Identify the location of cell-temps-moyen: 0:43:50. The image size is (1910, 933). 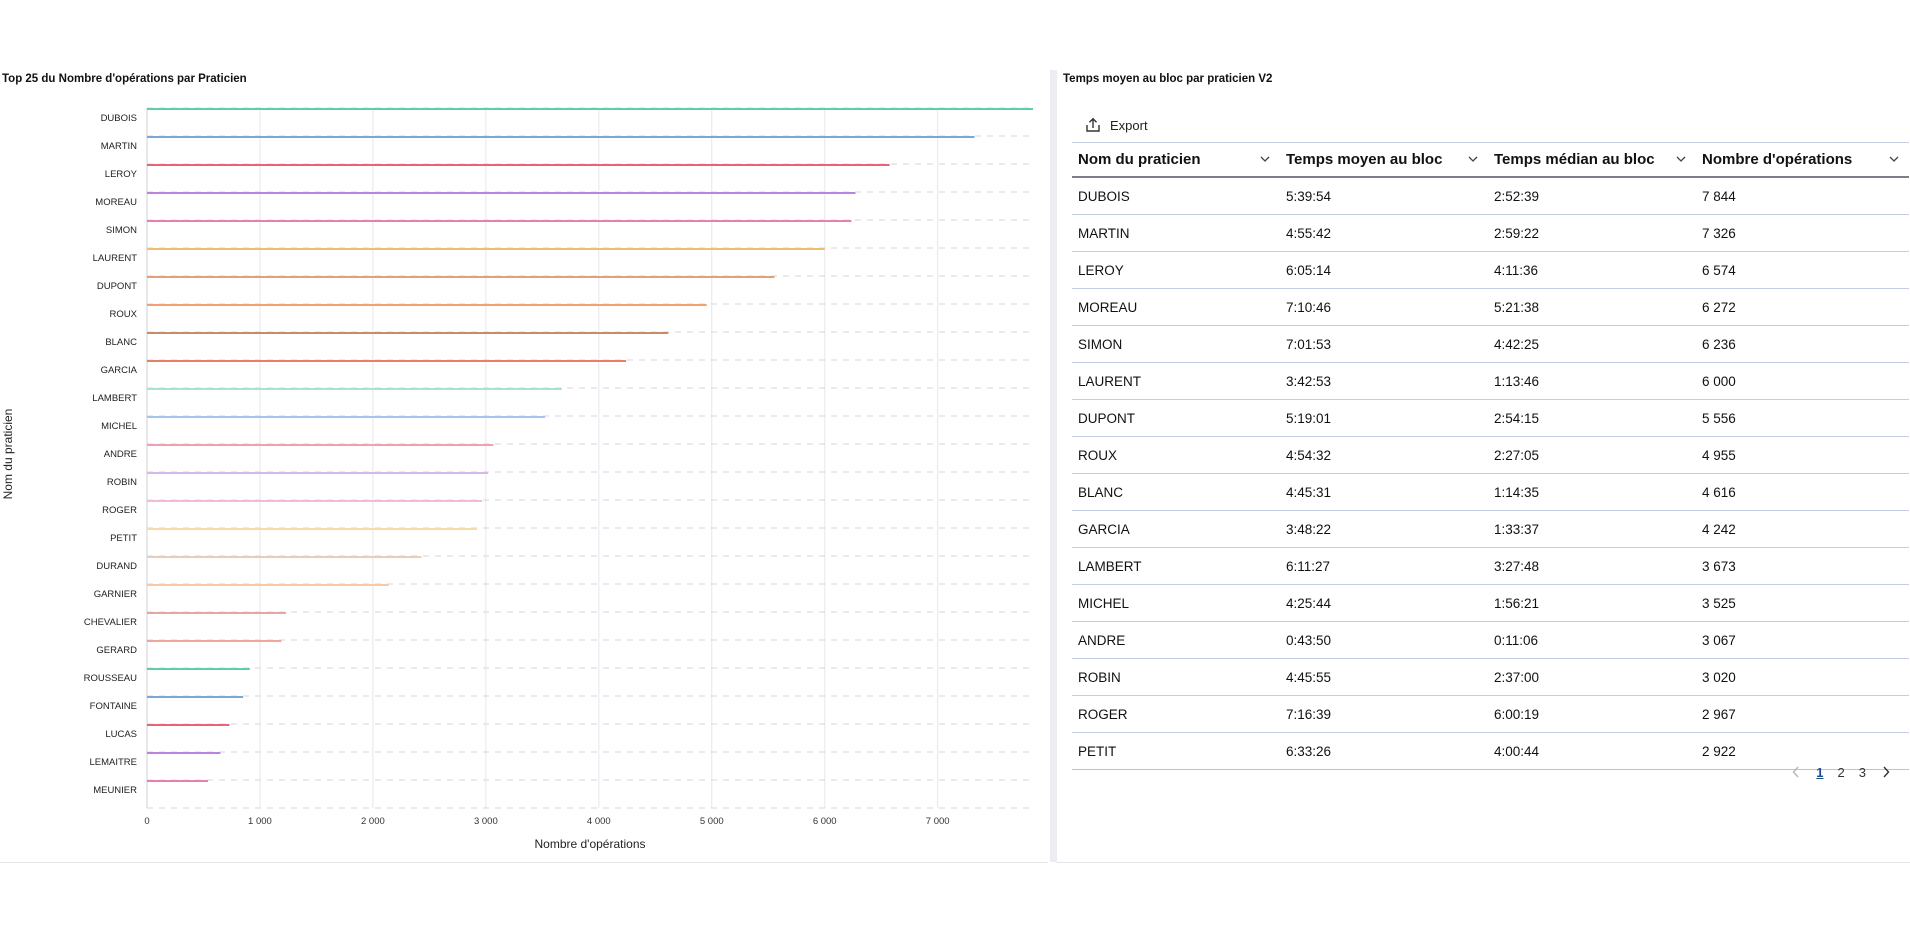
(1384, 640).